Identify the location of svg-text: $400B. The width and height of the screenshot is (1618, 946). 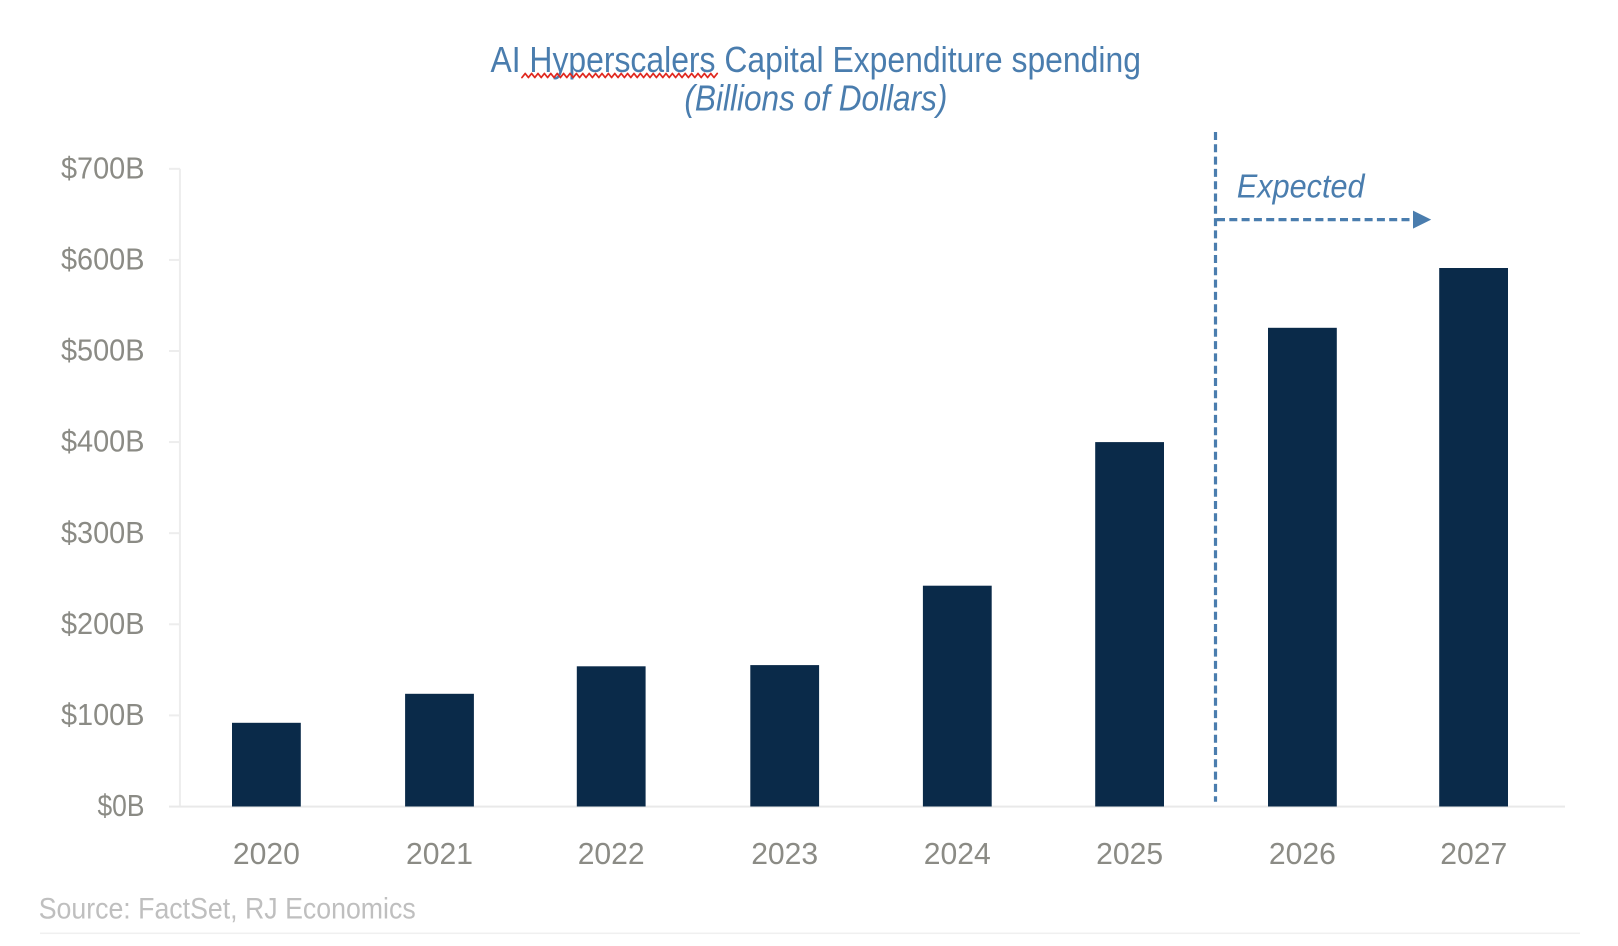
(103, 441).